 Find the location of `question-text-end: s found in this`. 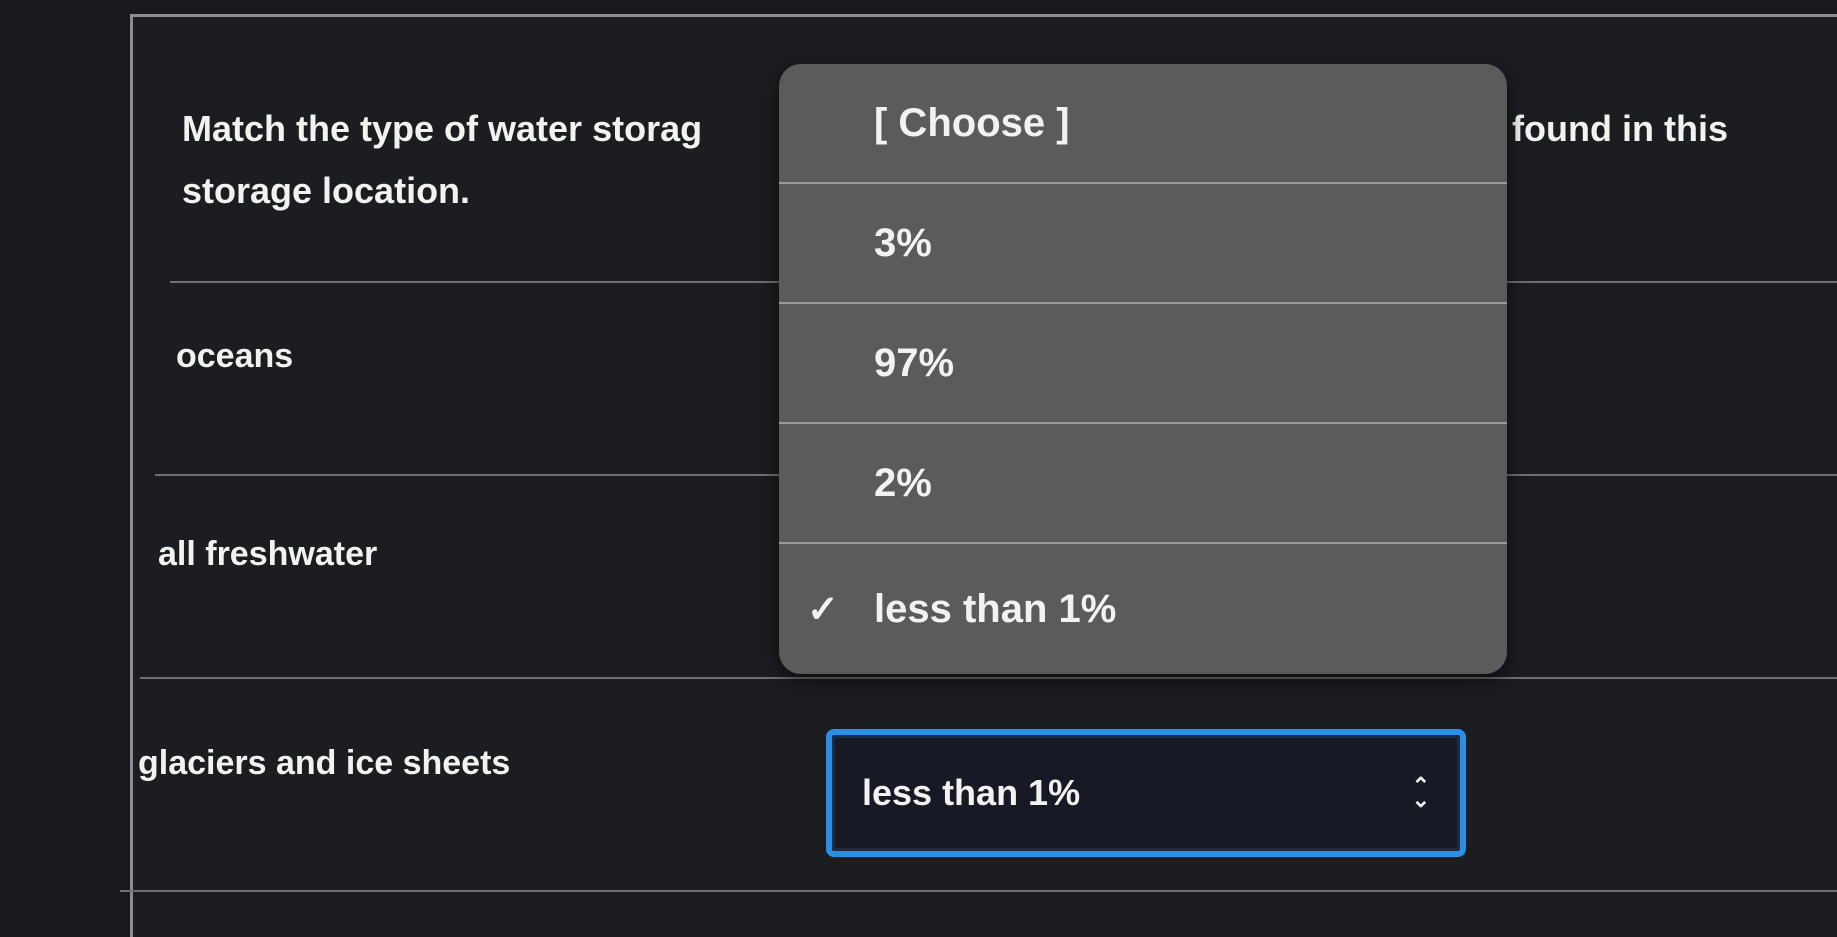

question-text-end: s found in this is located at coordinates (1605, 128).